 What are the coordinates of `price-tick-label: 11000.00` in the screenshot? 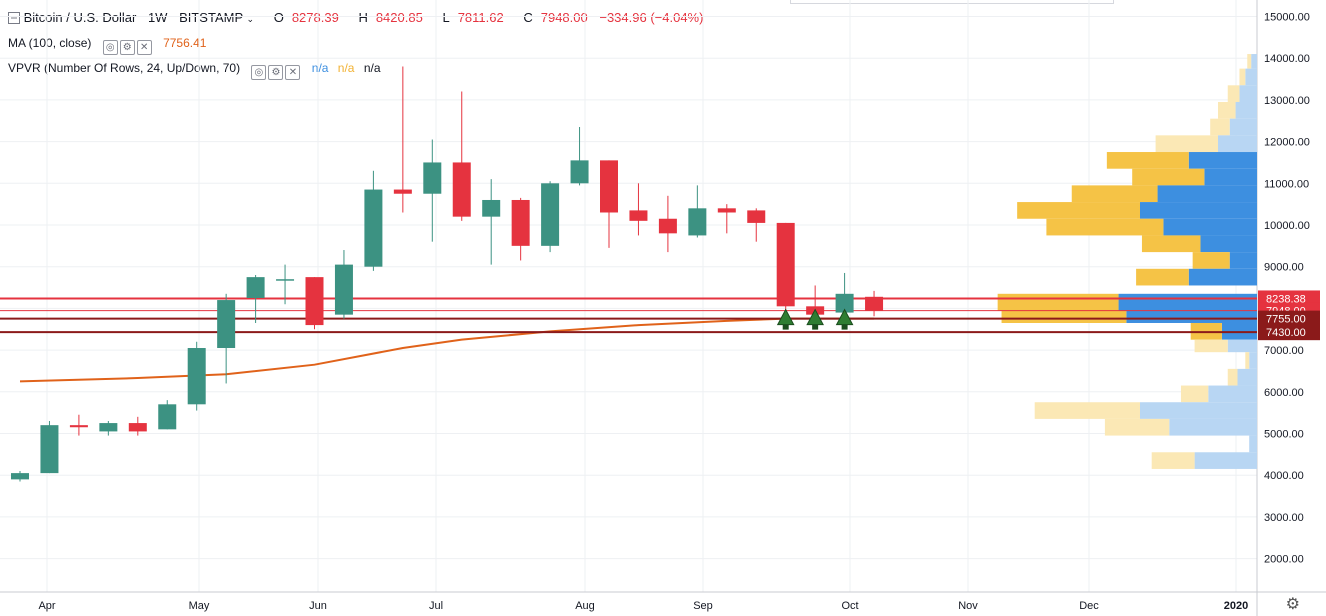 It's located at (1286, 184).